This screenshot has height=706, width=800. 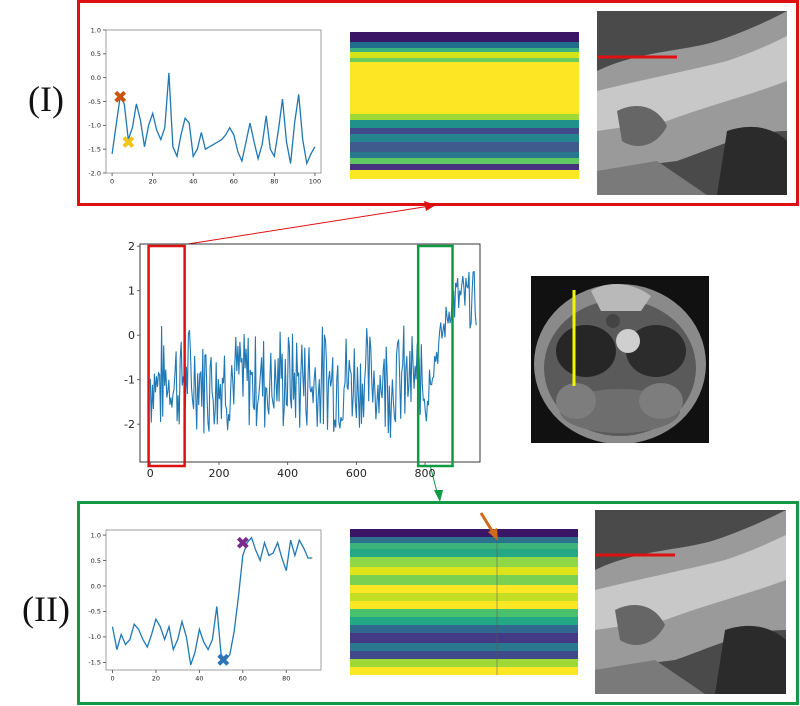 I want to click on y-tick-label: -2.0, so click(x=94, y=173).